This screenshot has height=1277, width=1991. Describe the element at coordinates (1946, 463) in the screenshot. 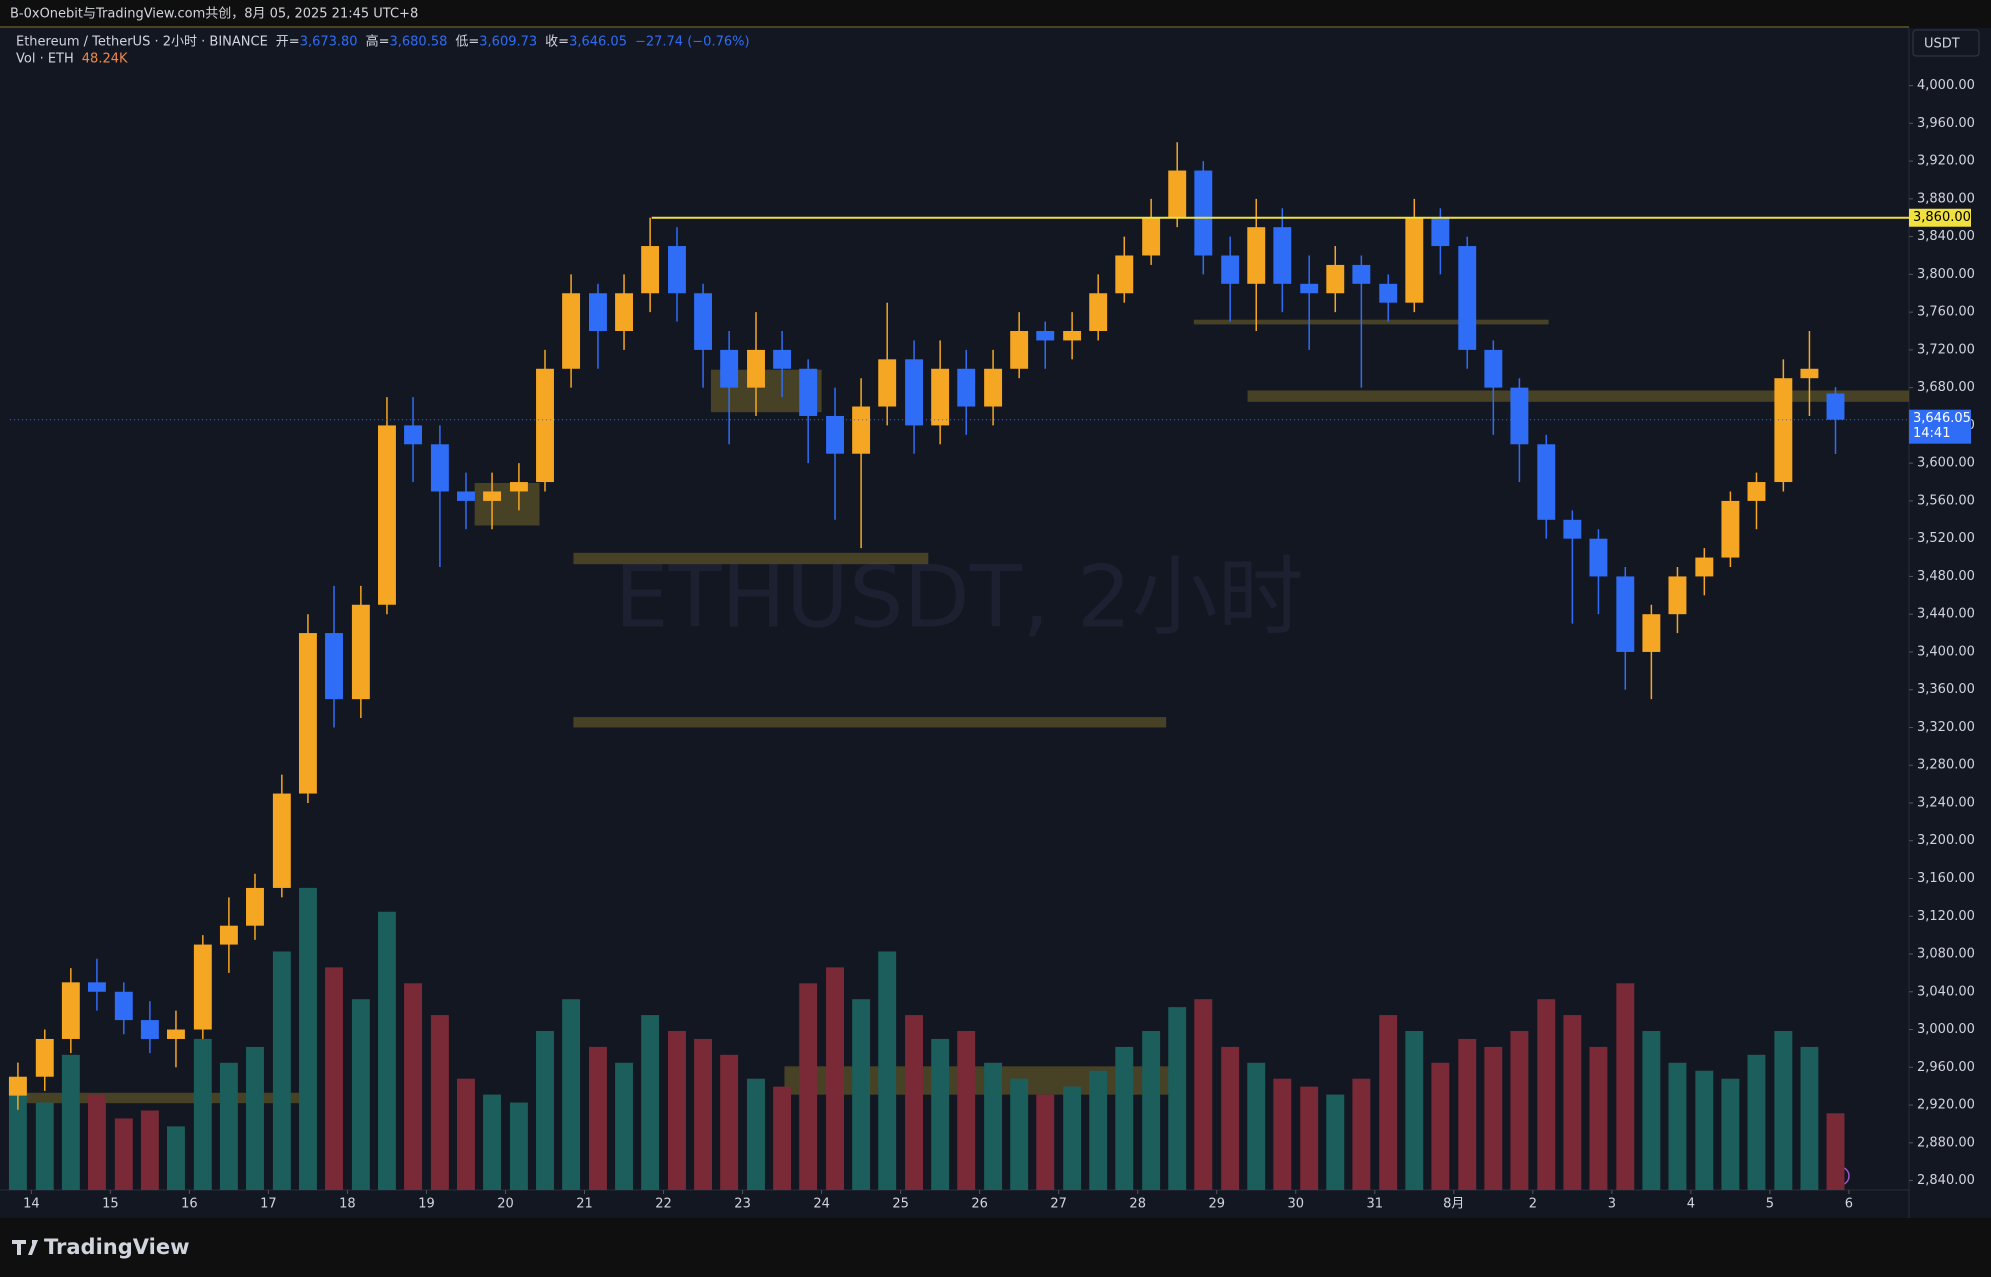

I see `y-tick-label: 3,600.00` at that location.